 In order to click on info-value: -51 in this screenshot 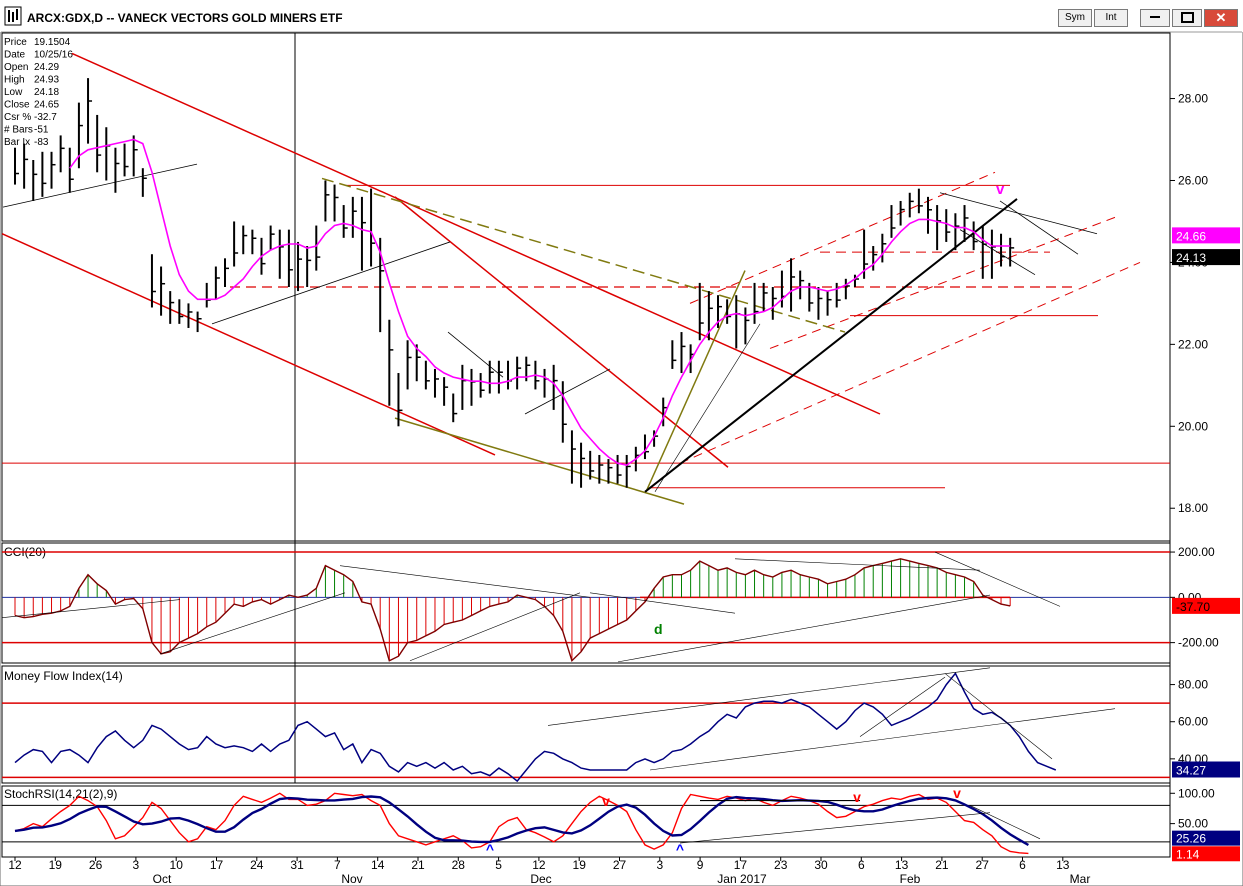, I will do `click(41, 130)`.